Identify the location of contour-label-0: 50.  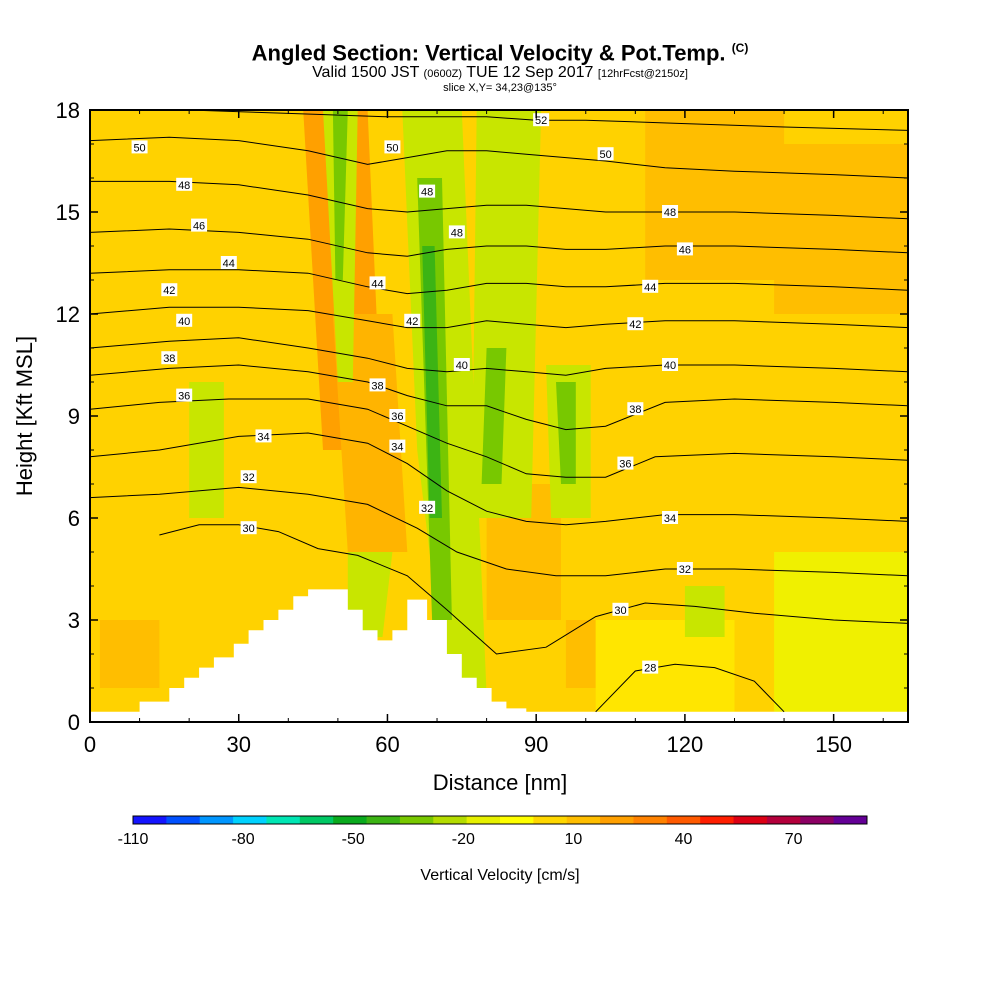
(139, 147).